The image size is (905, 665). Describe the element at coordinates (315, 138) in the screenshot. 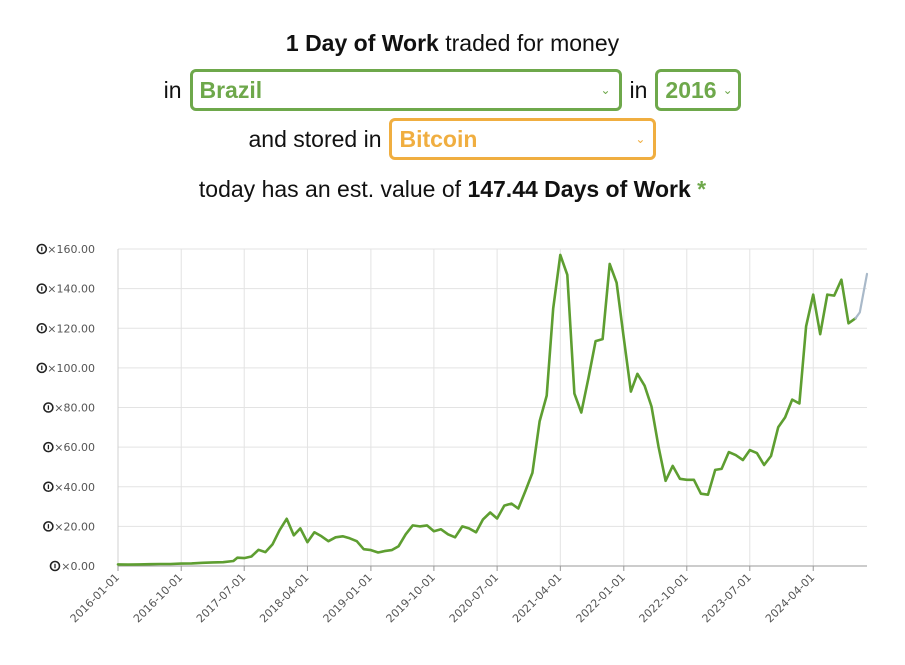

I see `stored-label: and stored in` at that location.